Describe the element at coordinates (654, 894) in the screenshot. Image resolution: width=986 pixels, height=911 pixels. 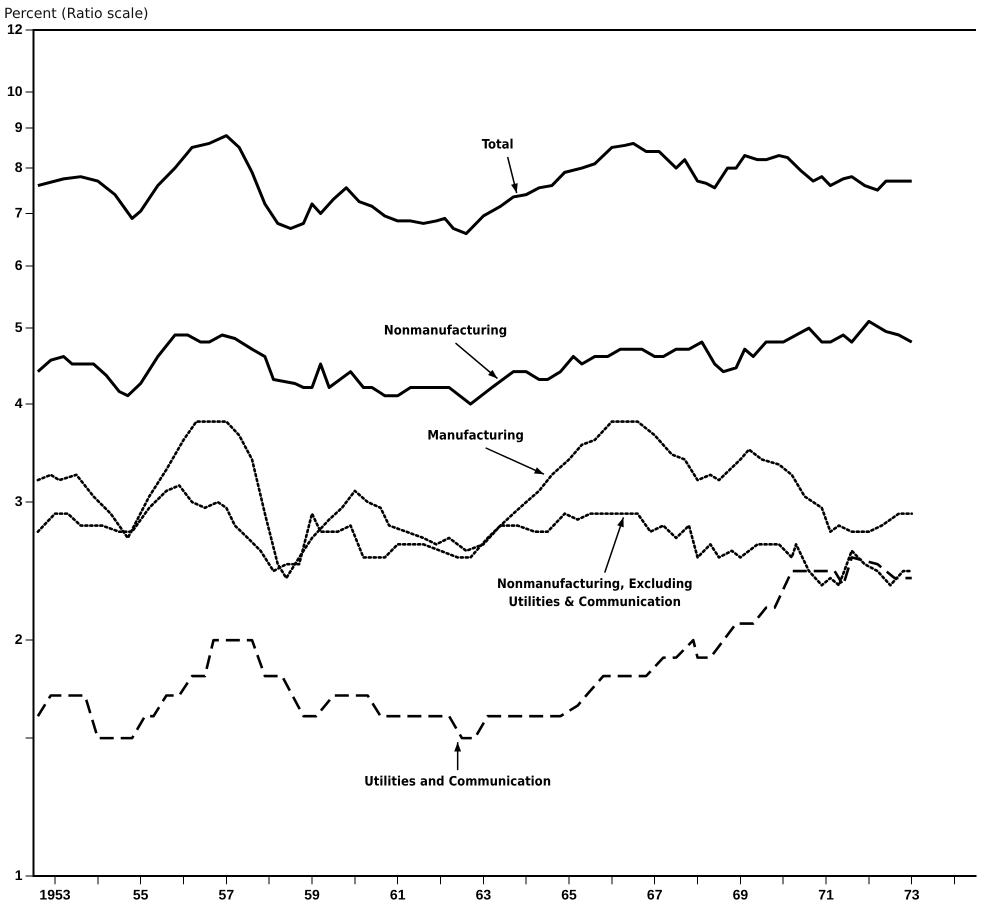
I see `x-tick-label: 67` at that location.